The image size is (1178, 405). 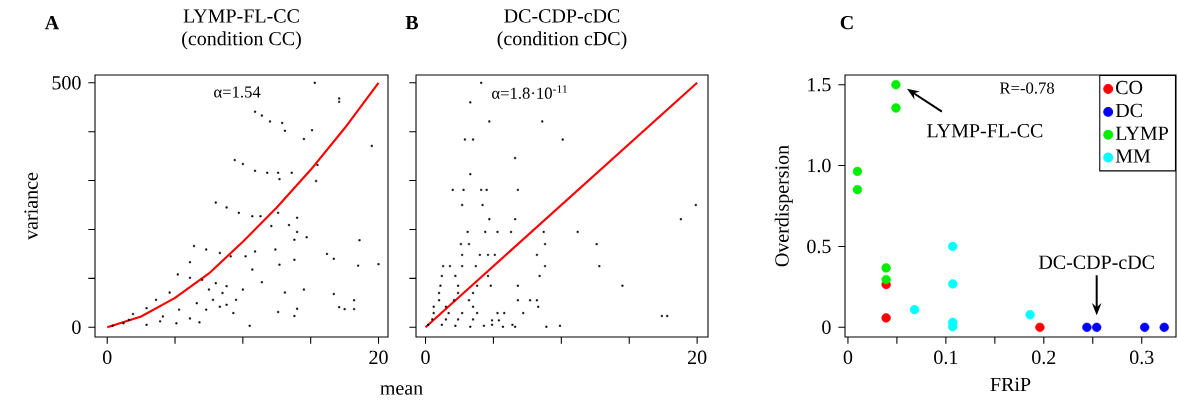 I want to click on legend-label: DC, so click(x=1128, y=110).